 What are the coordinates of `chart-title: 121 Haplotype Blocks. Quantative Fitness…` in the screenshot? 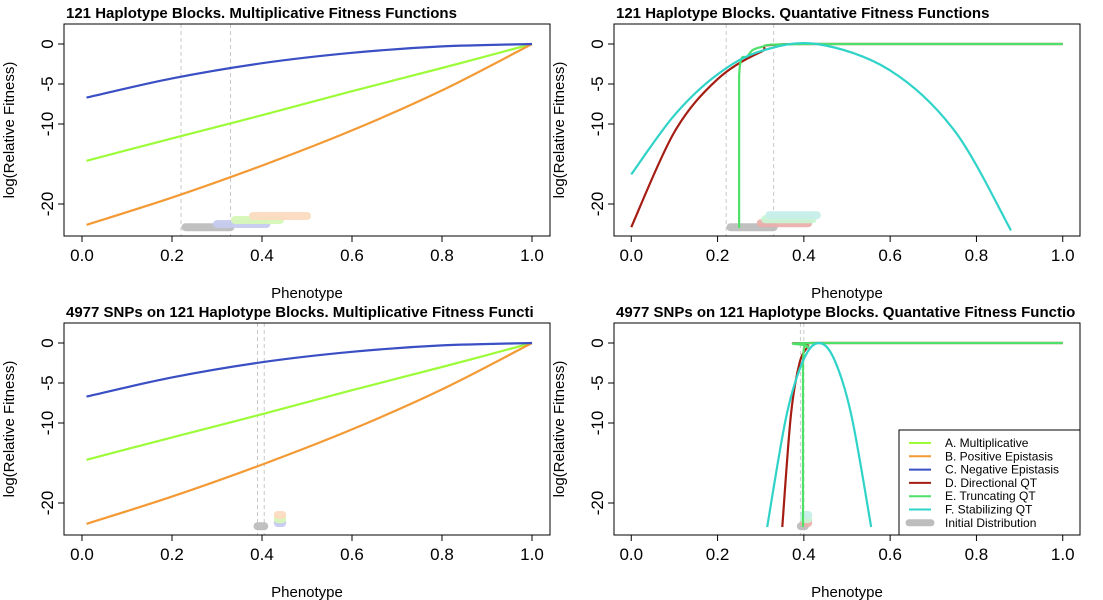 It's located at (802, 13).